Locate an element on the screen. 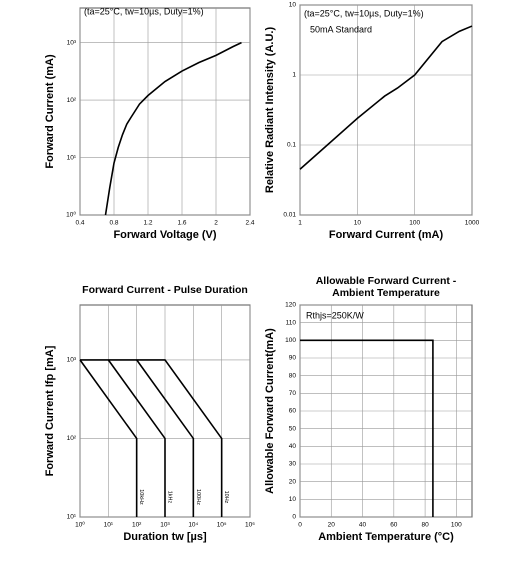 This screenshot has height=579, width=523. x-axis-label: Forward Current (mA) is located at coordinates (386, 235).